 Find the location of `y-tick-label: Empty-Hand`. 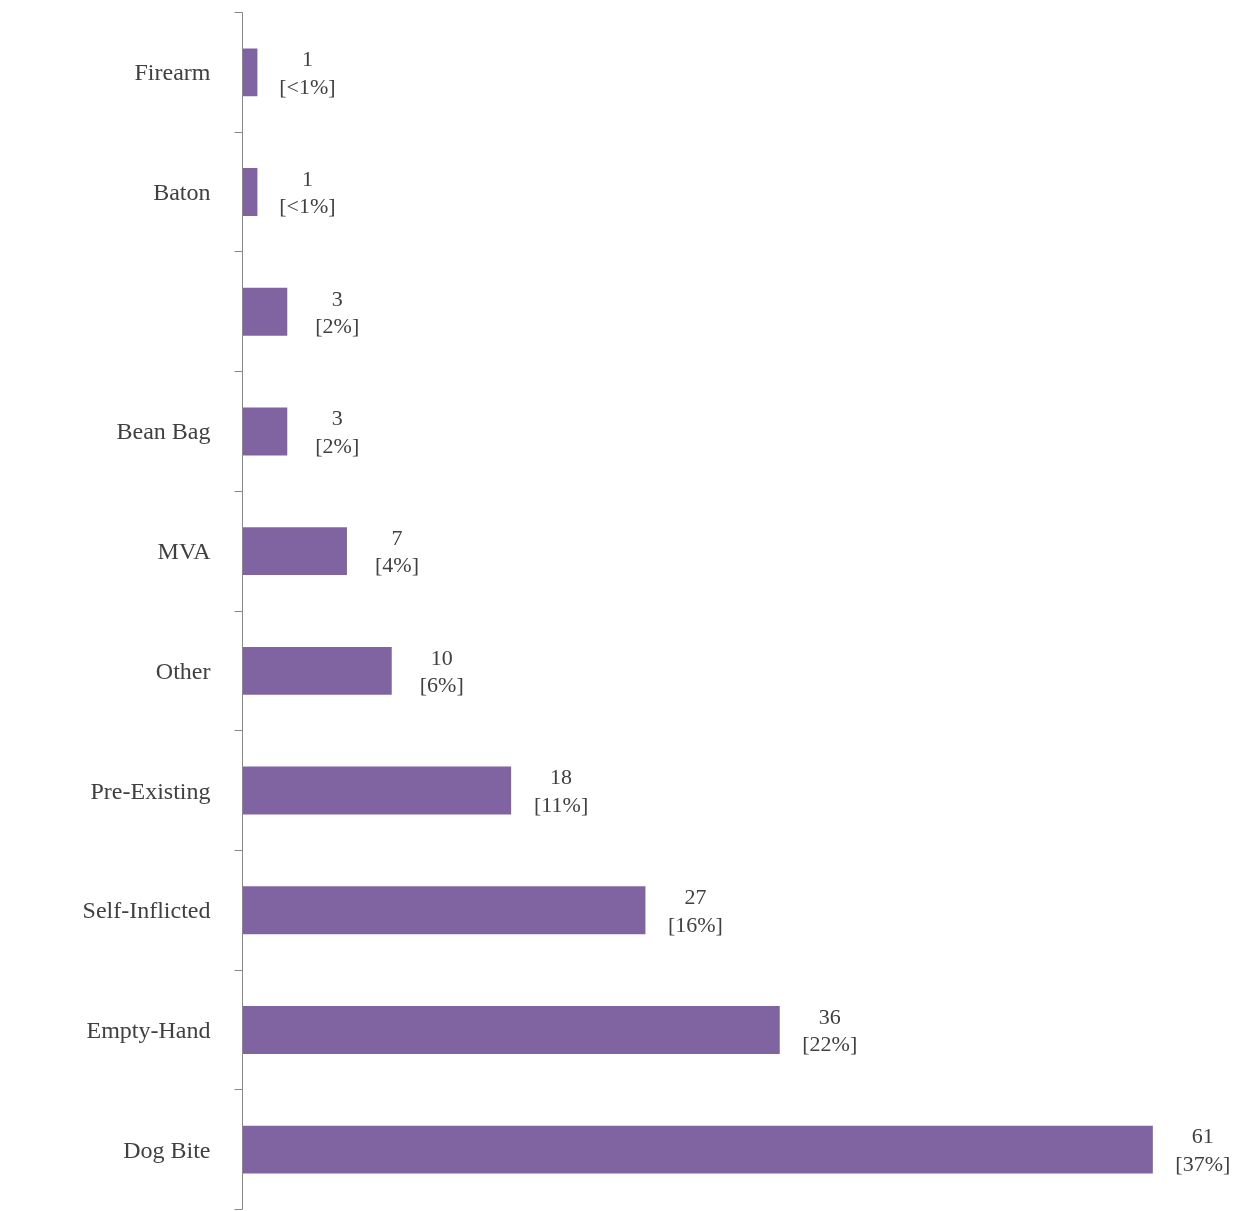

y-tick-label: Empty-Hand is located at coordinates (148, 1029).